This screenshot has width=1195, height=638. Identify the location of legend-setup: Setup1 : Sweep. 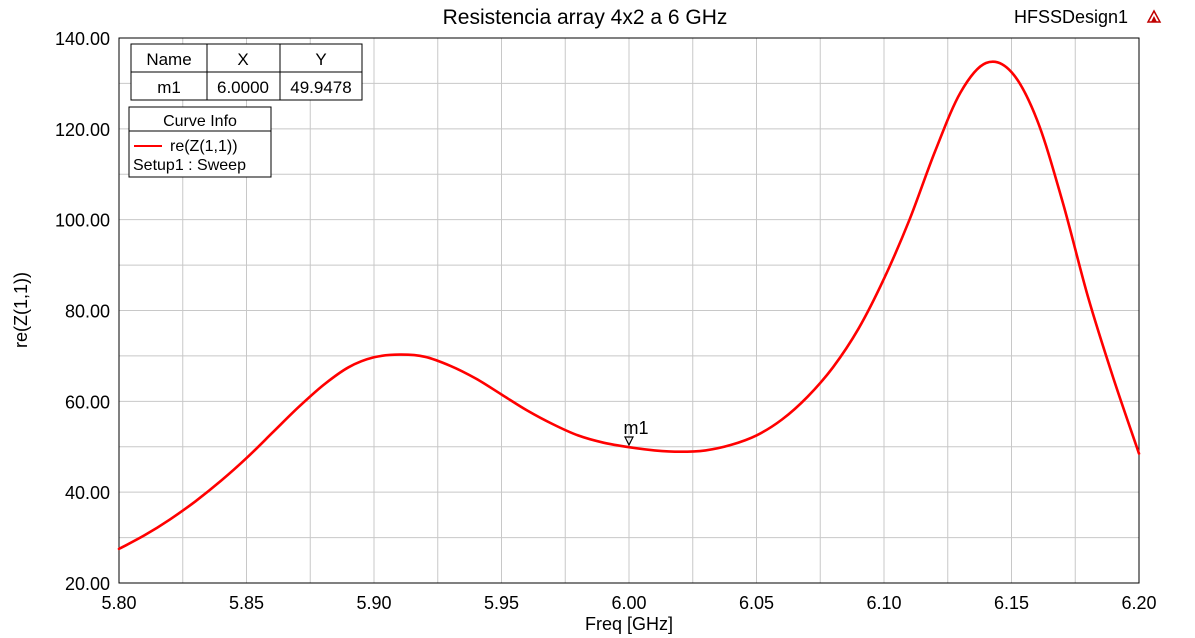
(189, 165).